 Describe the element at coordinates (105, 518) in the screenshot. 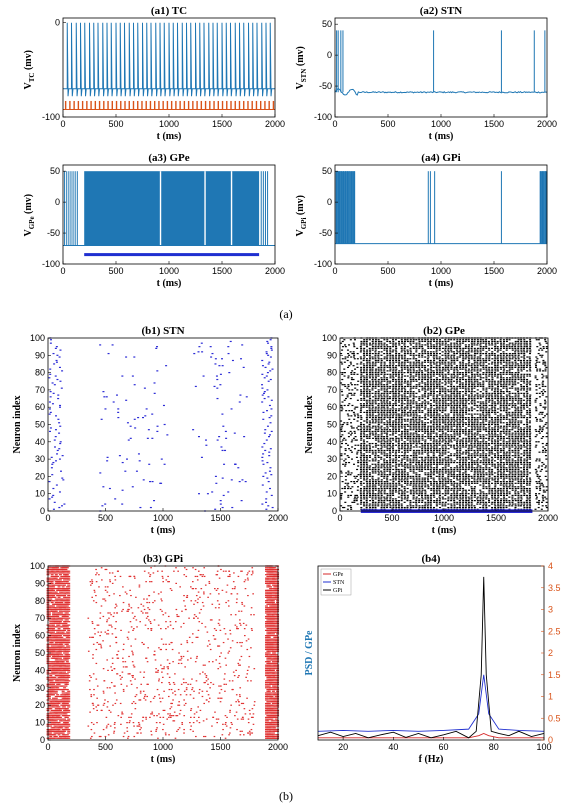

I see `x-tick-label: 500` at that location.